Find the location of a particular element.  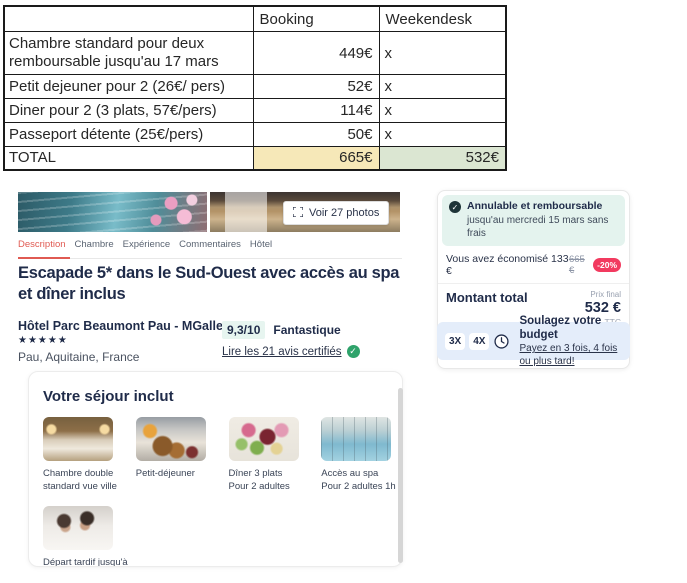

view-photos-button: Voir 27 photos is located at coordinates (336, 213).